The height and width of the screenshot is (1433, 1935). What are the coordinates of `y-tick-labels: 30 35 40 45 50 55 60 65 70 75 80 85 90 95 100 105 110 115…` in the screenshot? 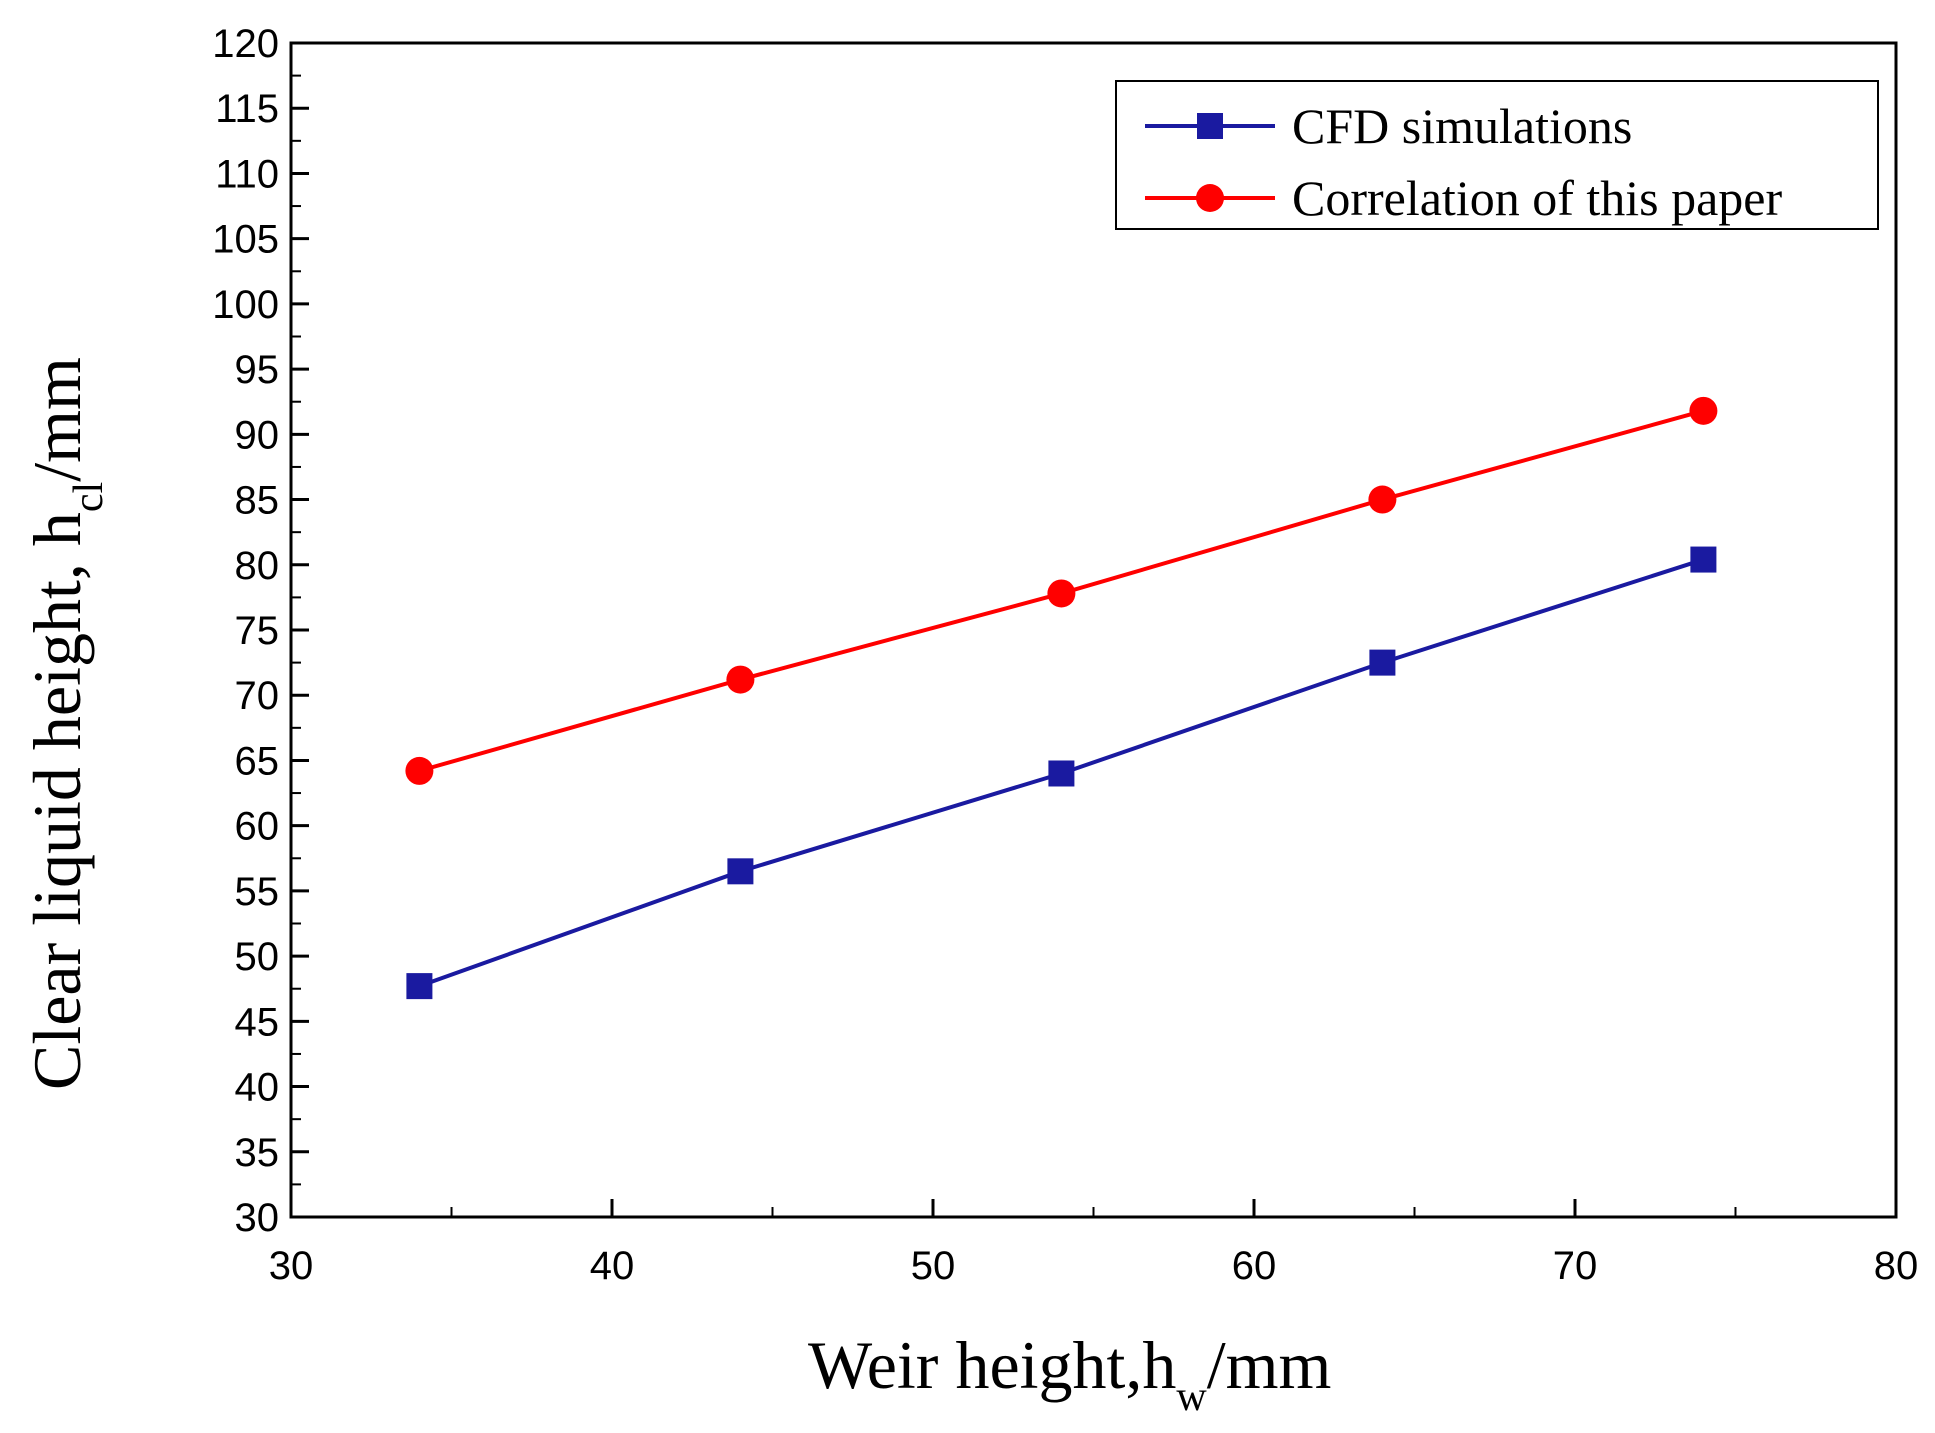 It's located at (245, 631).